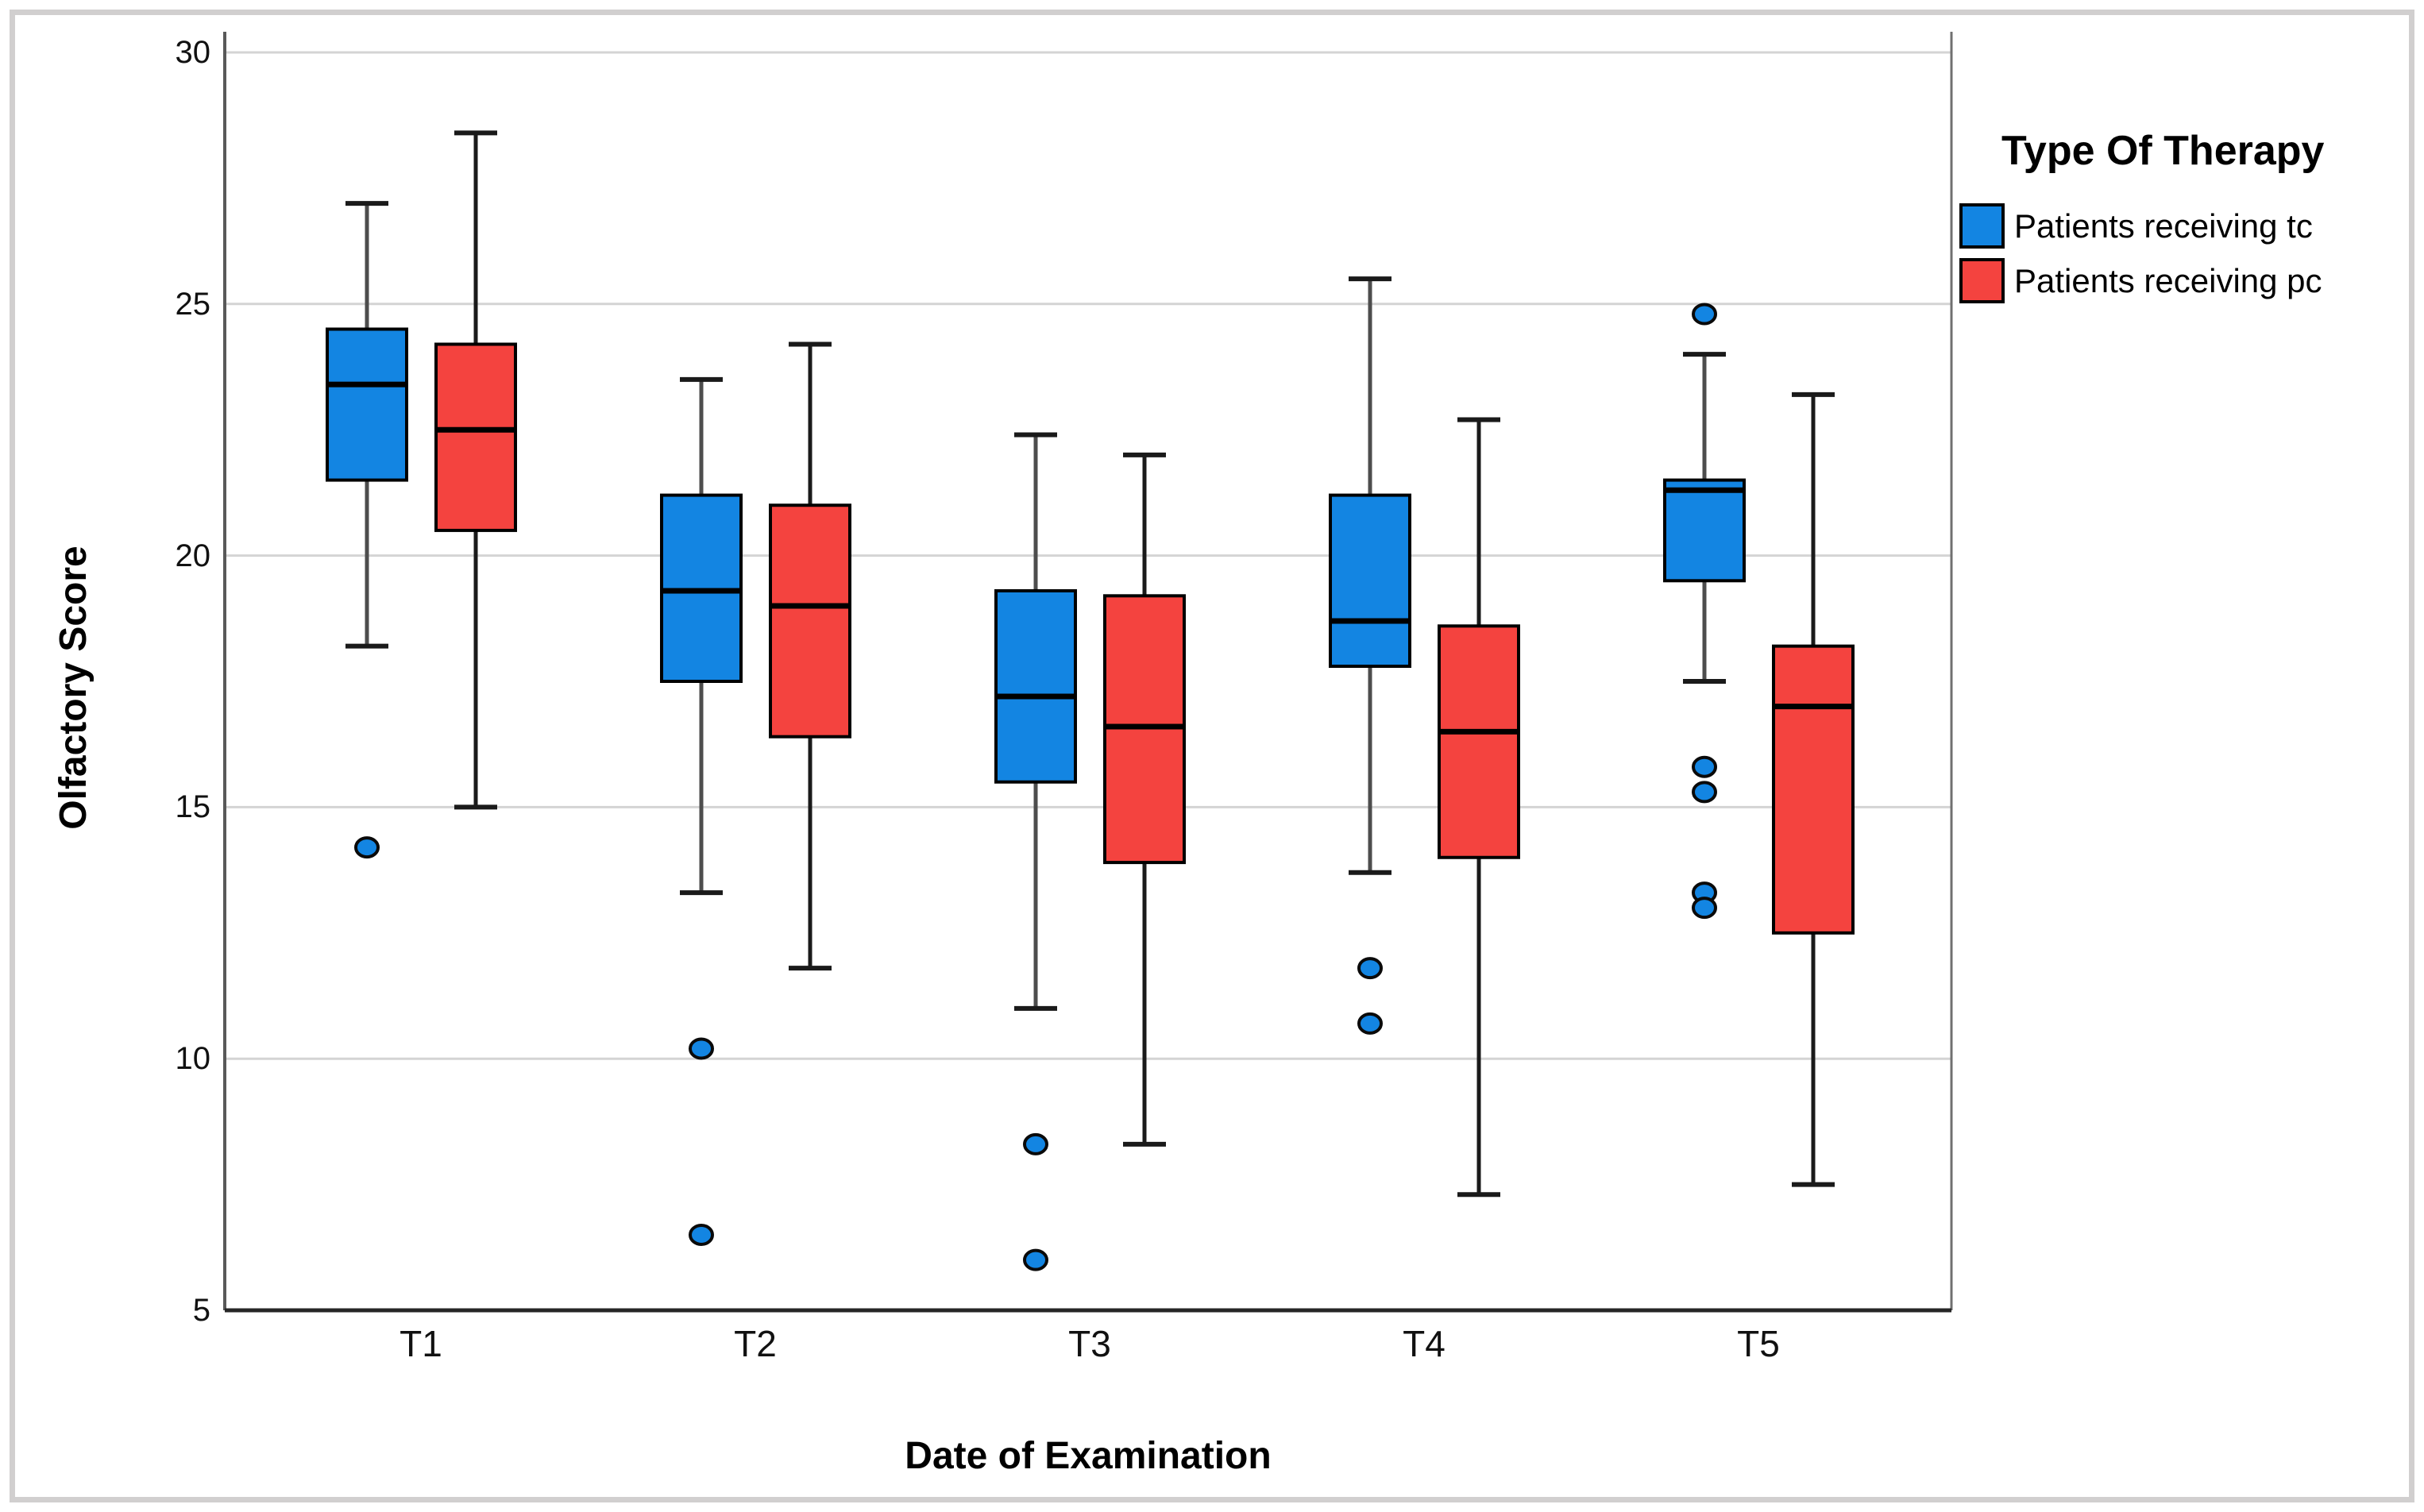 Image resolution: width=2424 pixels, height=1512 pixels. What do you see at coordinates (421, 1343) in the screenshot?
I see `x-category-label-T1: T1` at bounding box center [421, 1343].